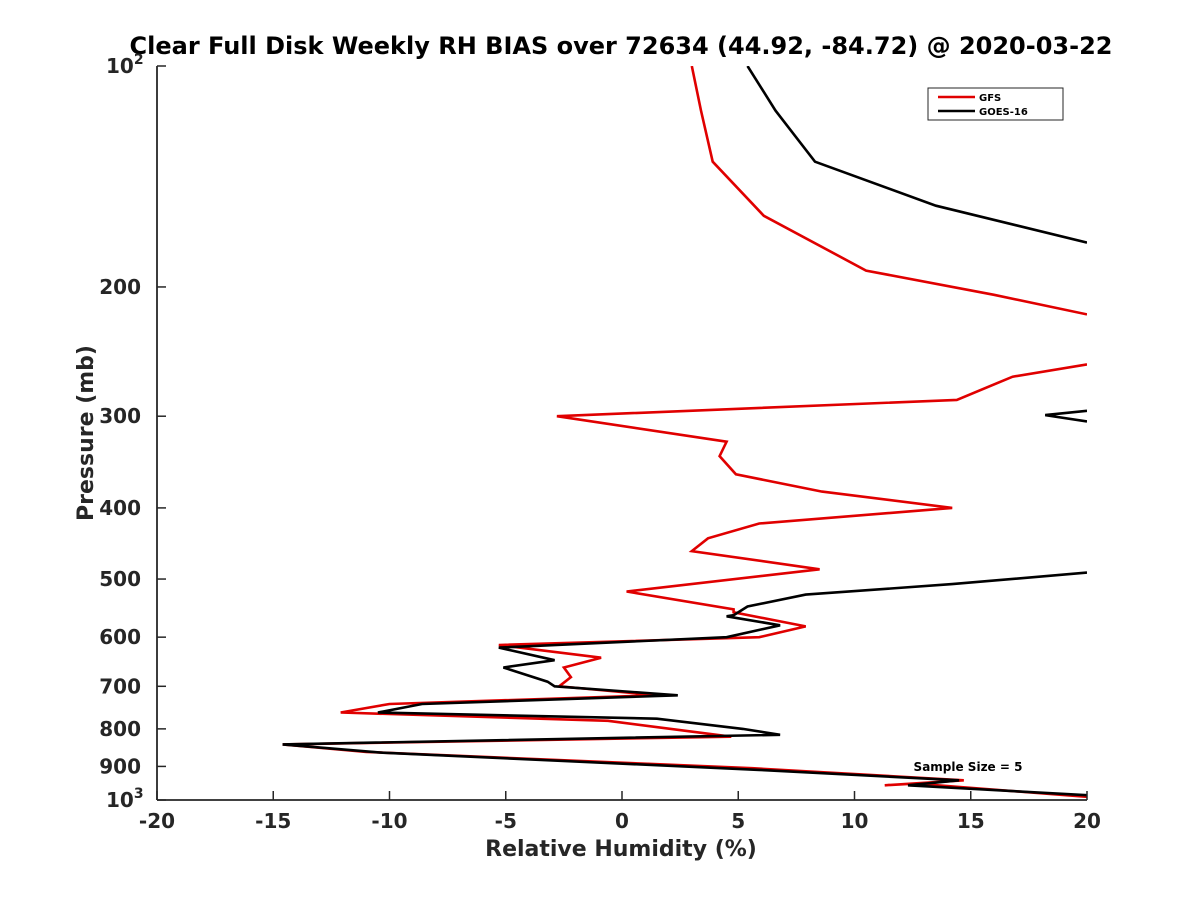 This screenshot has height=900, width=1200. What do you see at coordinates (855, 821) in the screenshot?
I see `x-tick-label: 10` at bounding box center [855, 821].